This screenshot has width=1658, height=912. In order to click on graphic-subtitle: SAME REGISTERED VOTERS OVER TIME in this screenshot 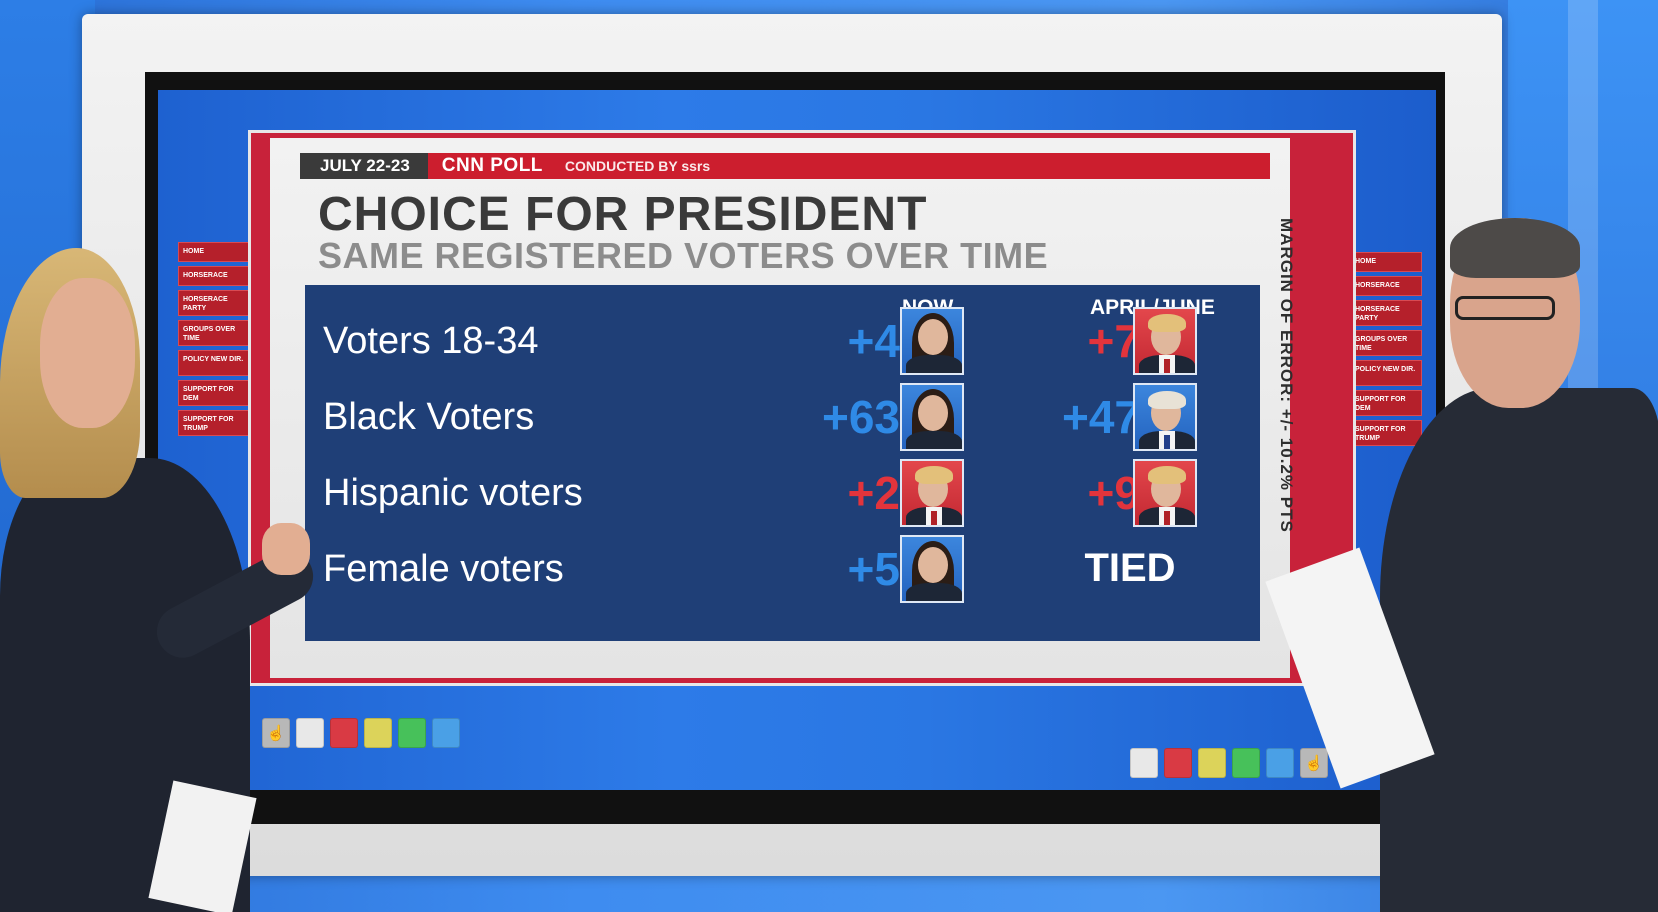, I will do `click(683, 255)`.